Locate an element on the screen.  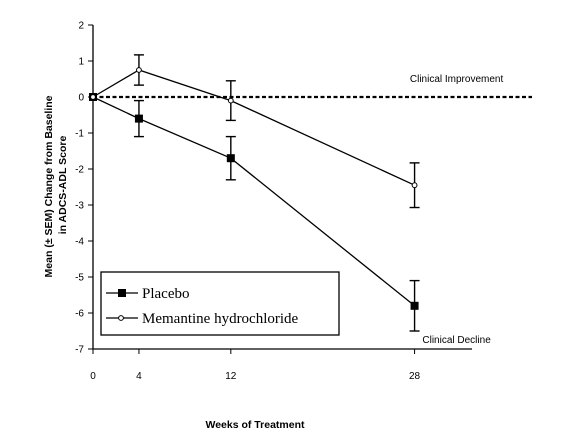
y-tick-label: -7 is located at coordinates (79, 350).